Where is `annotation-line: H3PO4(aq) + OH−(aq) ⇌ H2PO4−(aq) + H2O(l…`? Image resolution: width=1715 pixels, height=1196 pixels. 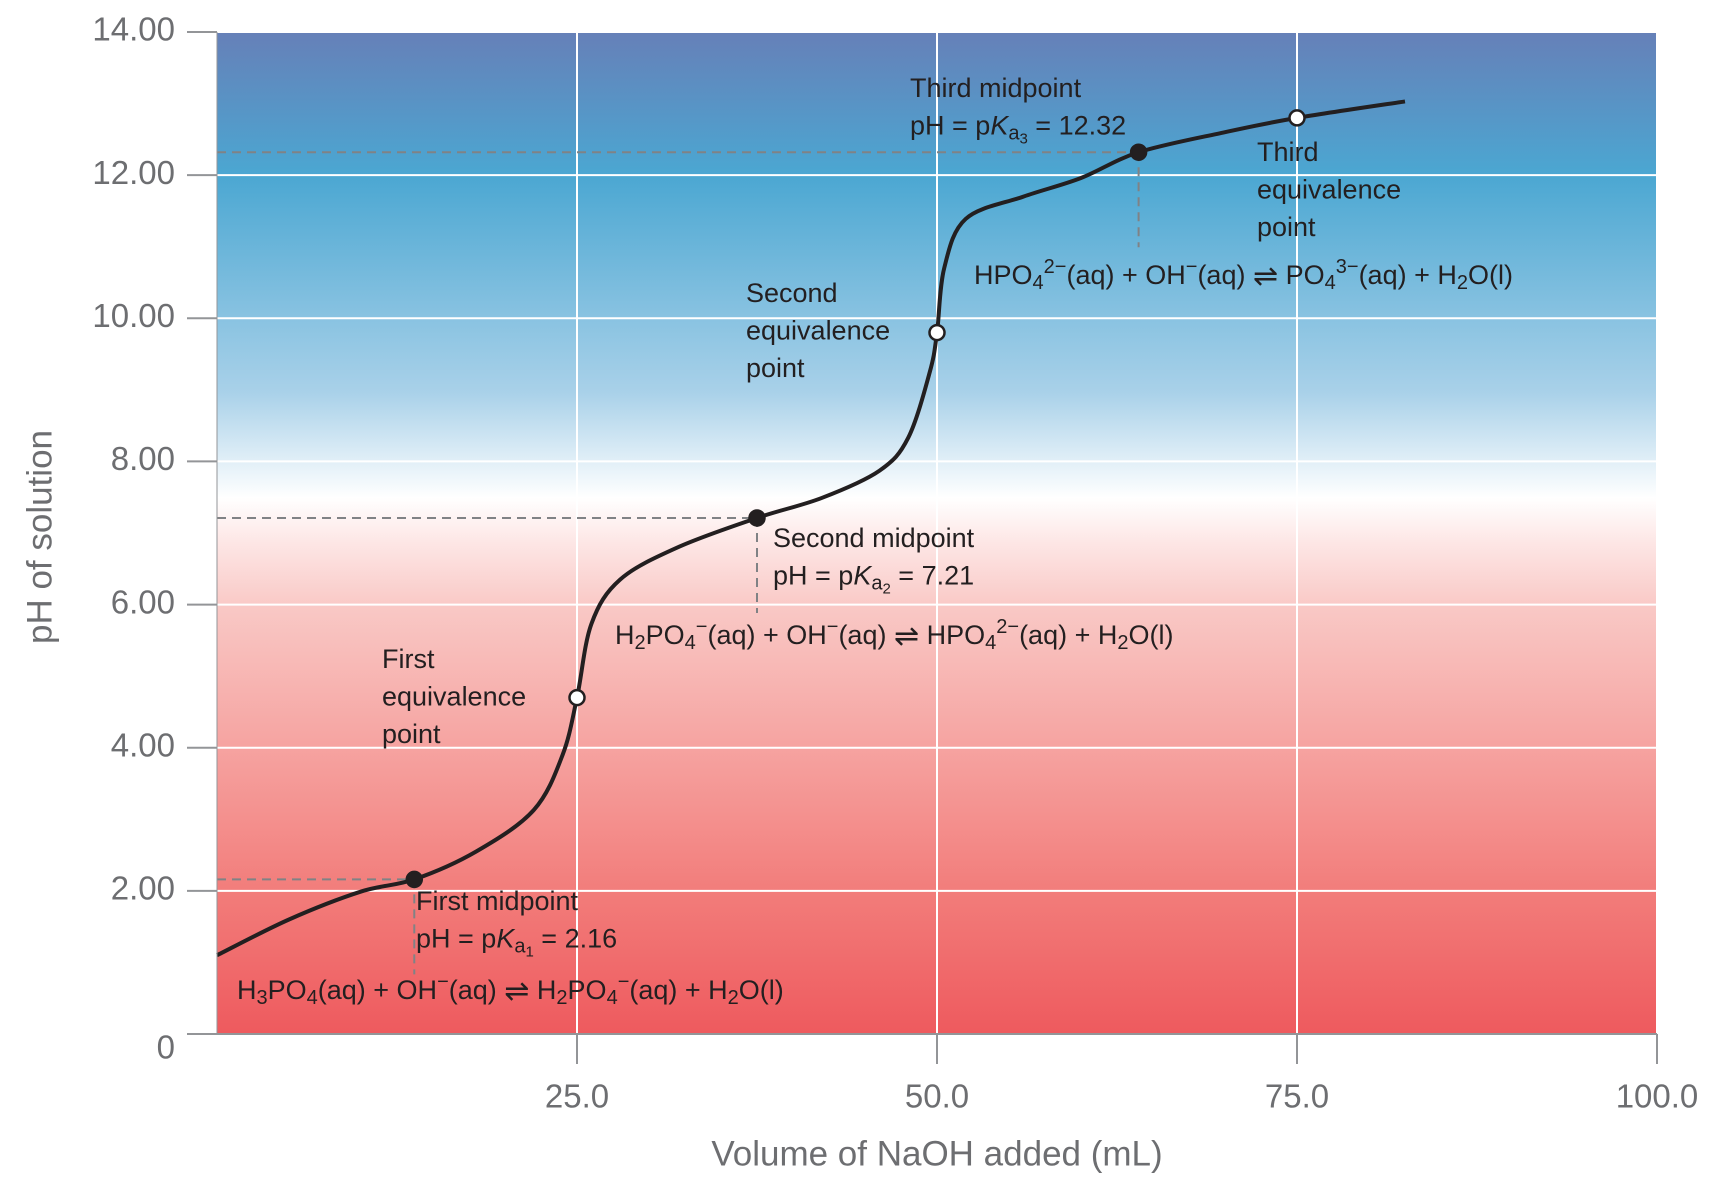 annotation-line: H3PO4(aq) + OH−(aq) ⇌ H2PO4−(aq) + H2O(l… is located at coordinates (510, 990).